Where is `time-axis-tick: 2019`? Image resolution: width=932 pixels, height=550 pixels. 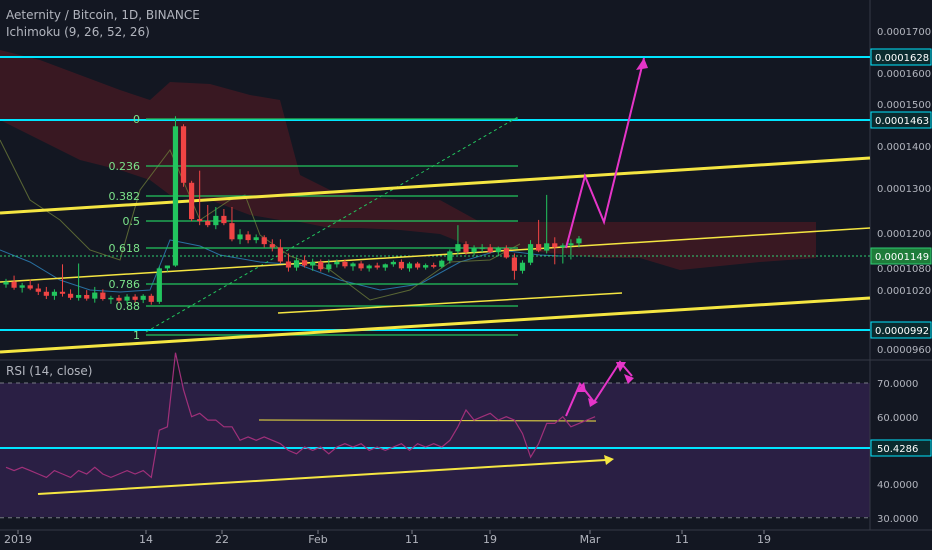
time-axis-tick: 2019 is located at coordinates (18, 539).